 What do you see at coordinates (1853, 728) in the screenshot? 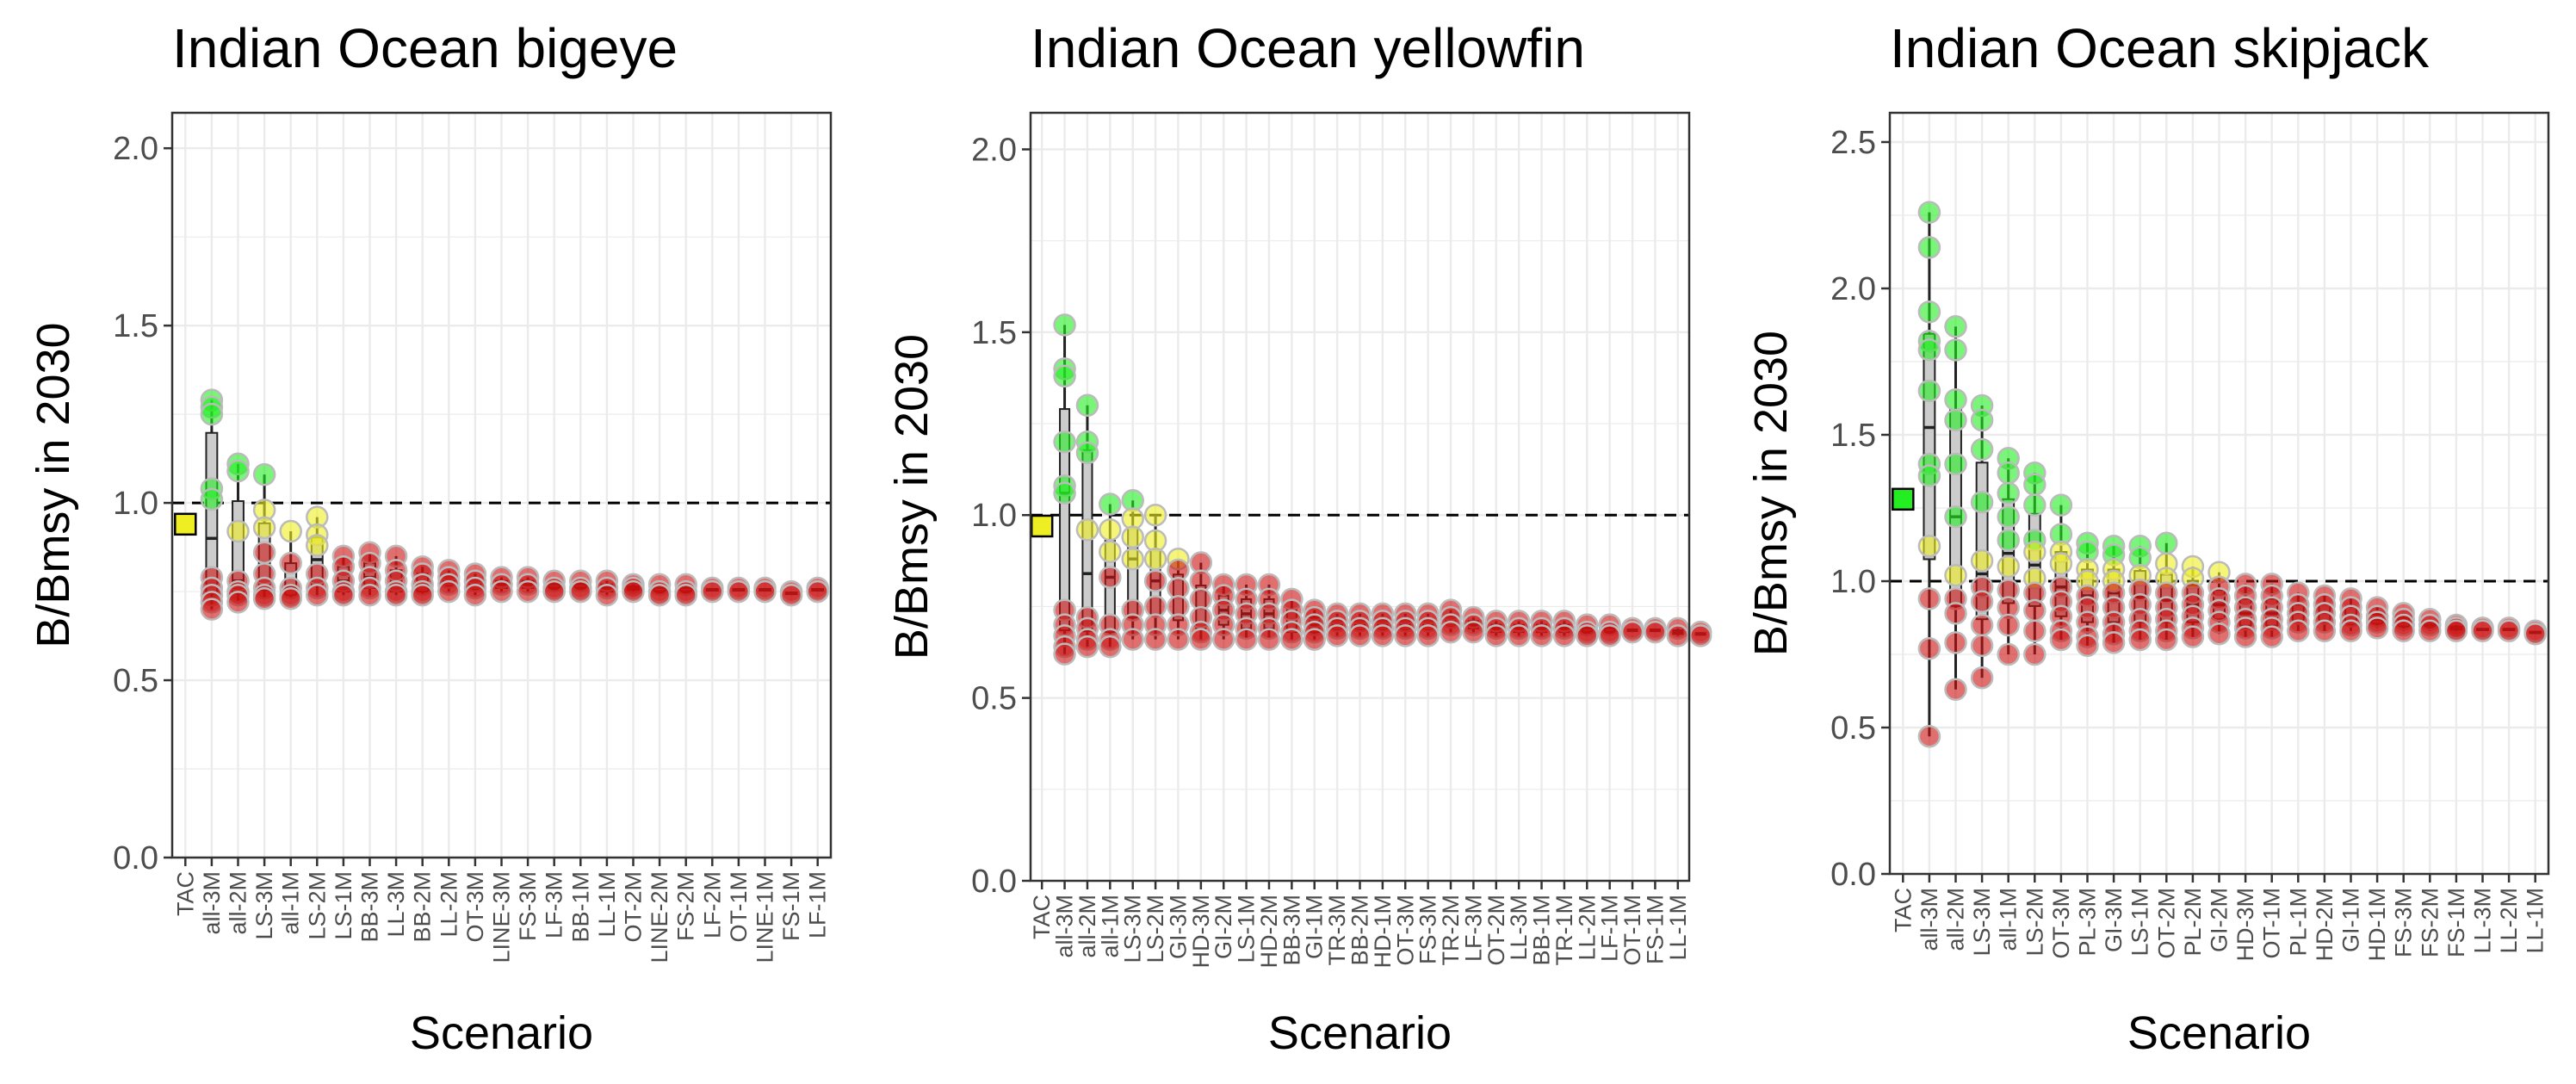
I see `y-tick-label: 0.5` at bounding box center [1853, 728].